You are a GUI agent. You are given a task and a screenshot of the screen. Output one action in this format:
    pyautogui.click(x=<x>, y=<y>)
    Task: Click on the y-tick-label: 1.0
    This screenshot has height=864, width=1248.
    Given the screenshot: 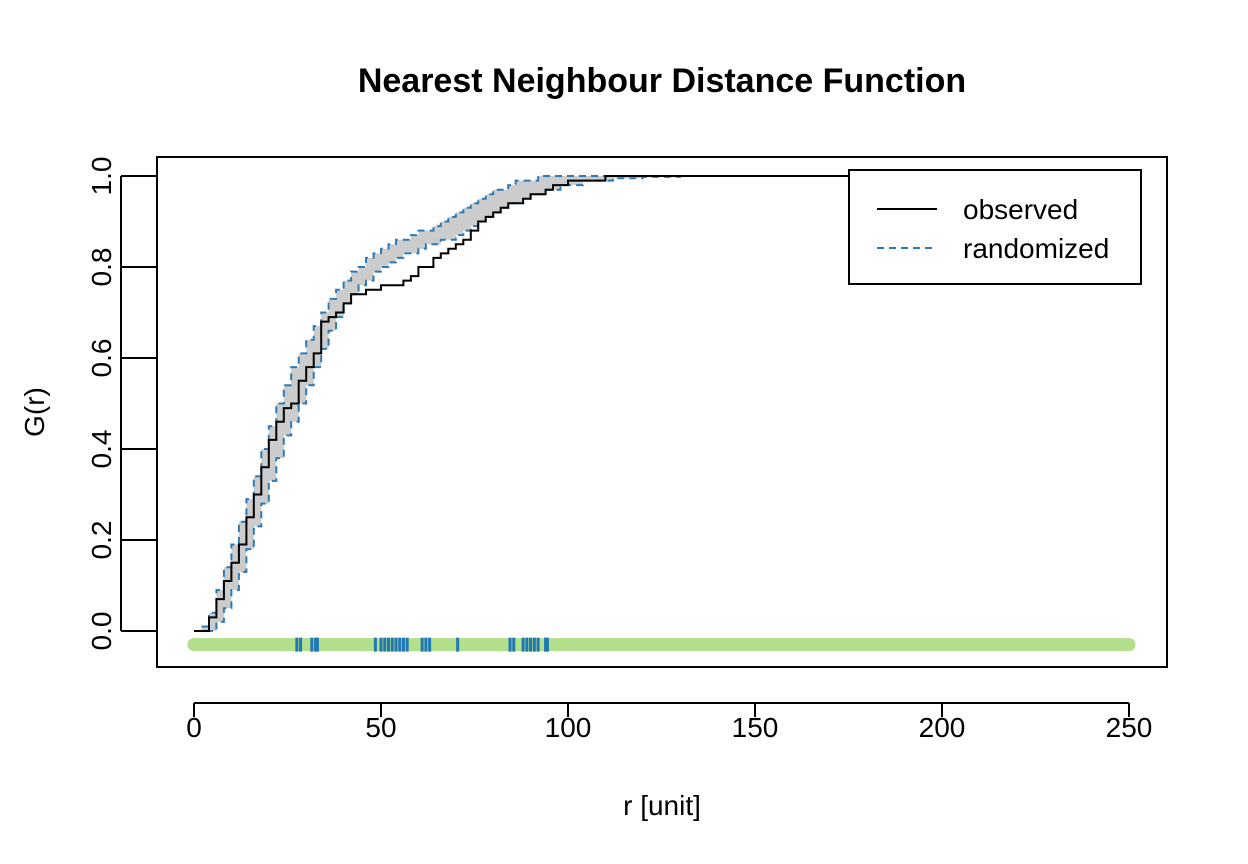 What is the action you would take?
    pyautogui.click(x=101, y=176)
    